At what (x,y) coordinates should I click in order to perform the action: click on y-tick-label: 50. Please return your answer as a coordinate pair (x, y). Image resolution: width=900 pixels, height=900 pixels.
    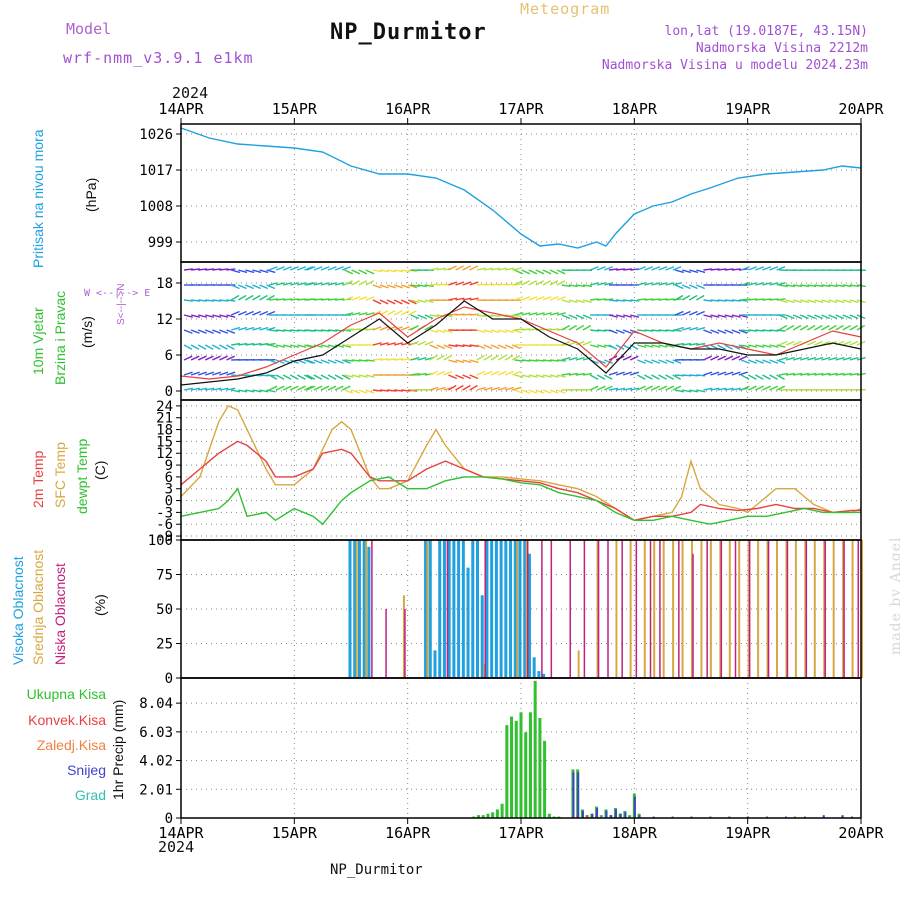
    Looking at the image, I should click on (164, 610).